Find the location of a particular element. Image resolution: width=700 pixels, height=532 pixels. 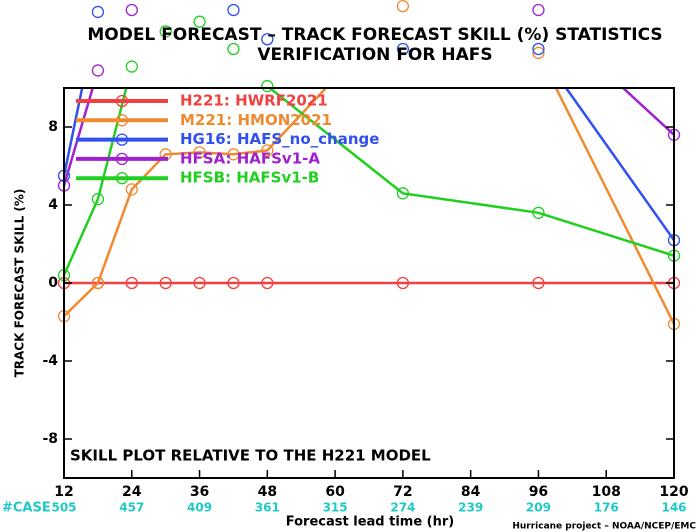

y-tick-label: -8 is located at coordinates (50, 439).